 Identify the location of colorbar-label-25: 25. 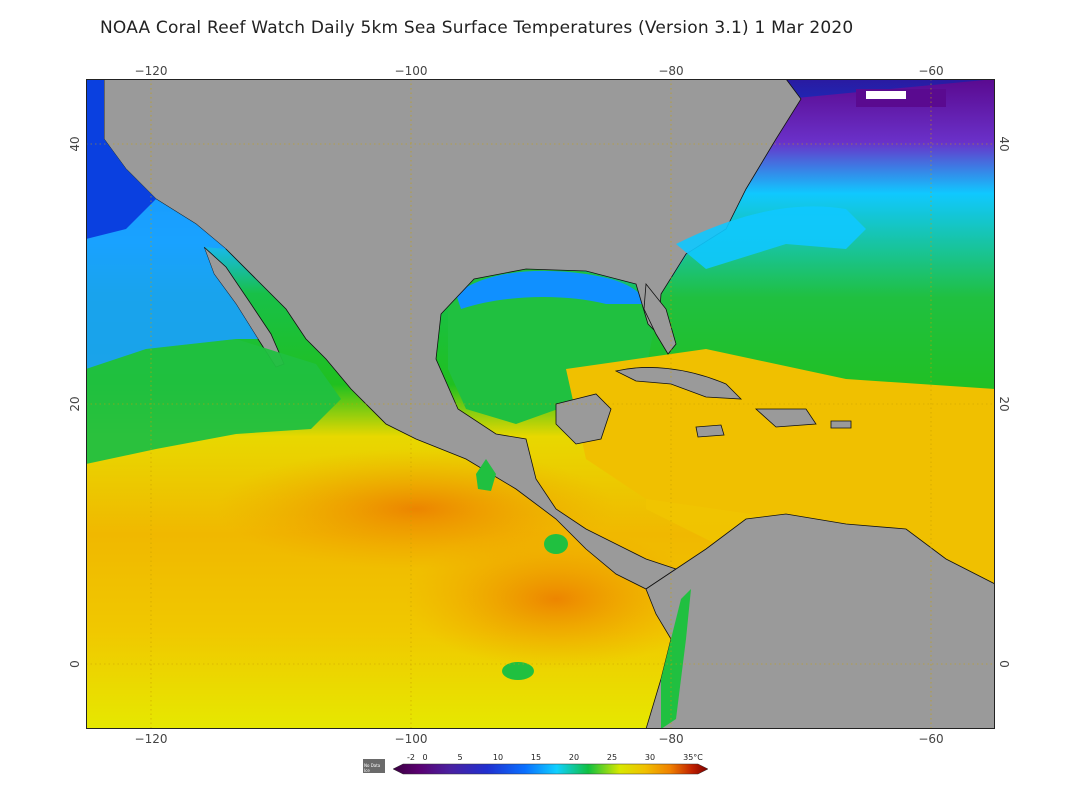
(612, 757).